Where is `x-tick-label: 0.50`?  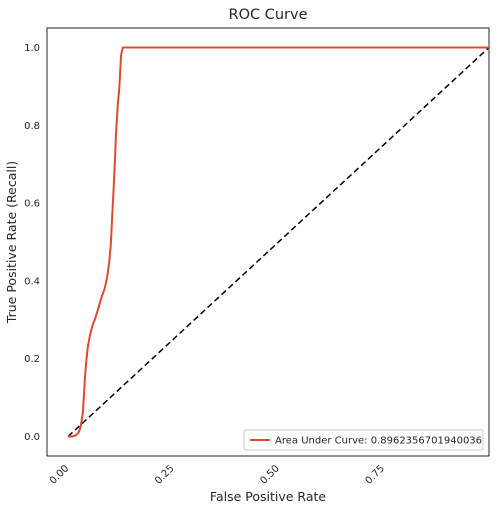
x-tick-label: 0.50 is located at coordinates (270, 475).